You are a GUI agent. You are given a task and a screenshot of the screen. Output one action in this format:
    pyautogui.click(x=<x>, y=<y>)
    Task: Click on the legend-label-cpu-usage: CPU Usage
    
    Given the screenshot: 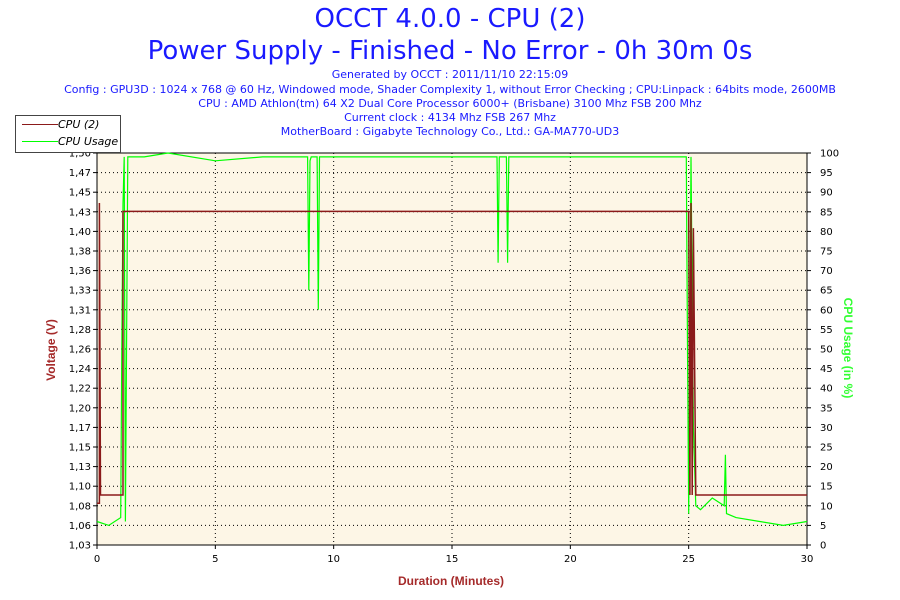 What is the action you would take?
    pyautogui.click(x=88, y=141)
    